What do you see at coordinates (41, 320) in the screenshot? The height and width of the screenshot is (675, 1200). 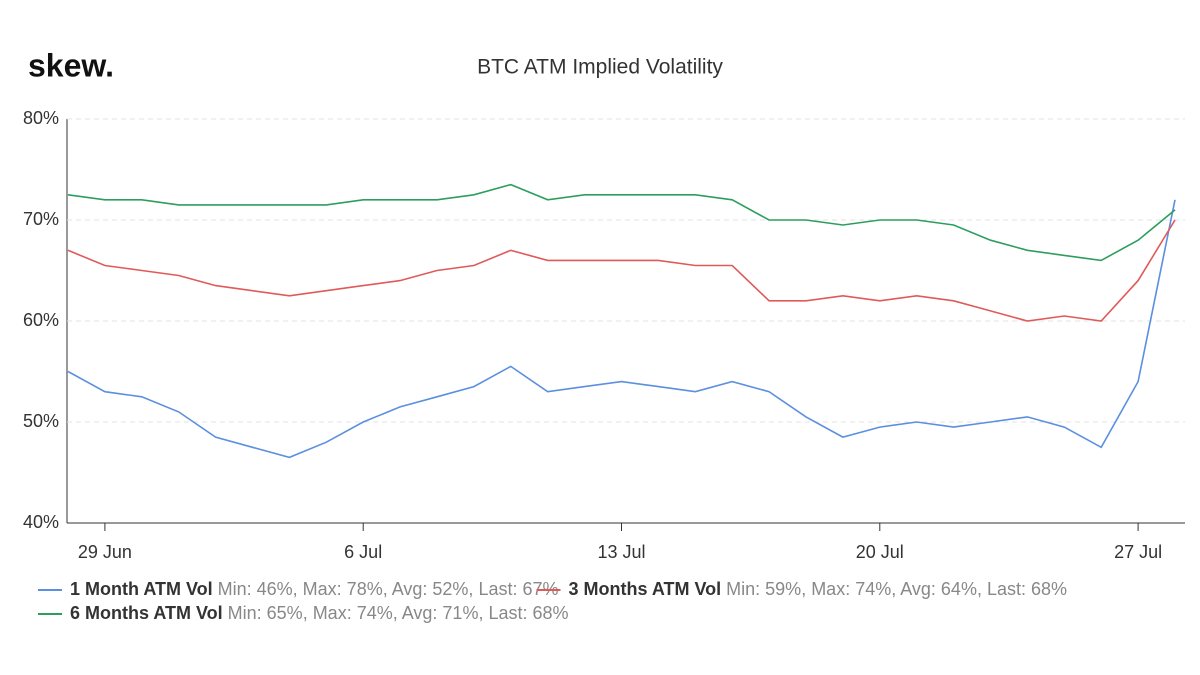 I see `y-tick-label: 60%` at bounding box center [41, 320].